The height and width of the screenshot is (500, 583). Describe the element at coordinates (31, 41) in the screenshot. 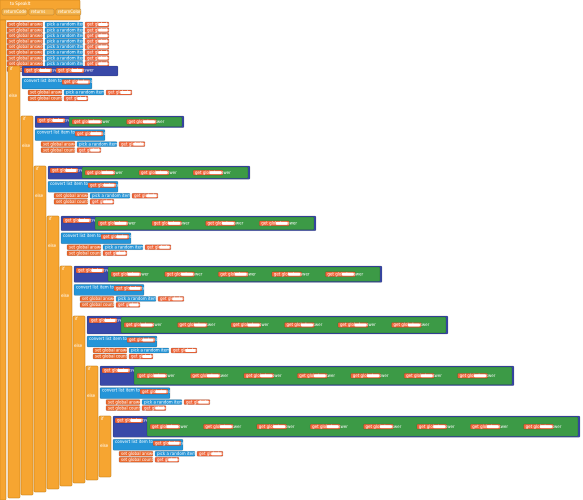

I see `block-text: set global answer4 to` at that location.